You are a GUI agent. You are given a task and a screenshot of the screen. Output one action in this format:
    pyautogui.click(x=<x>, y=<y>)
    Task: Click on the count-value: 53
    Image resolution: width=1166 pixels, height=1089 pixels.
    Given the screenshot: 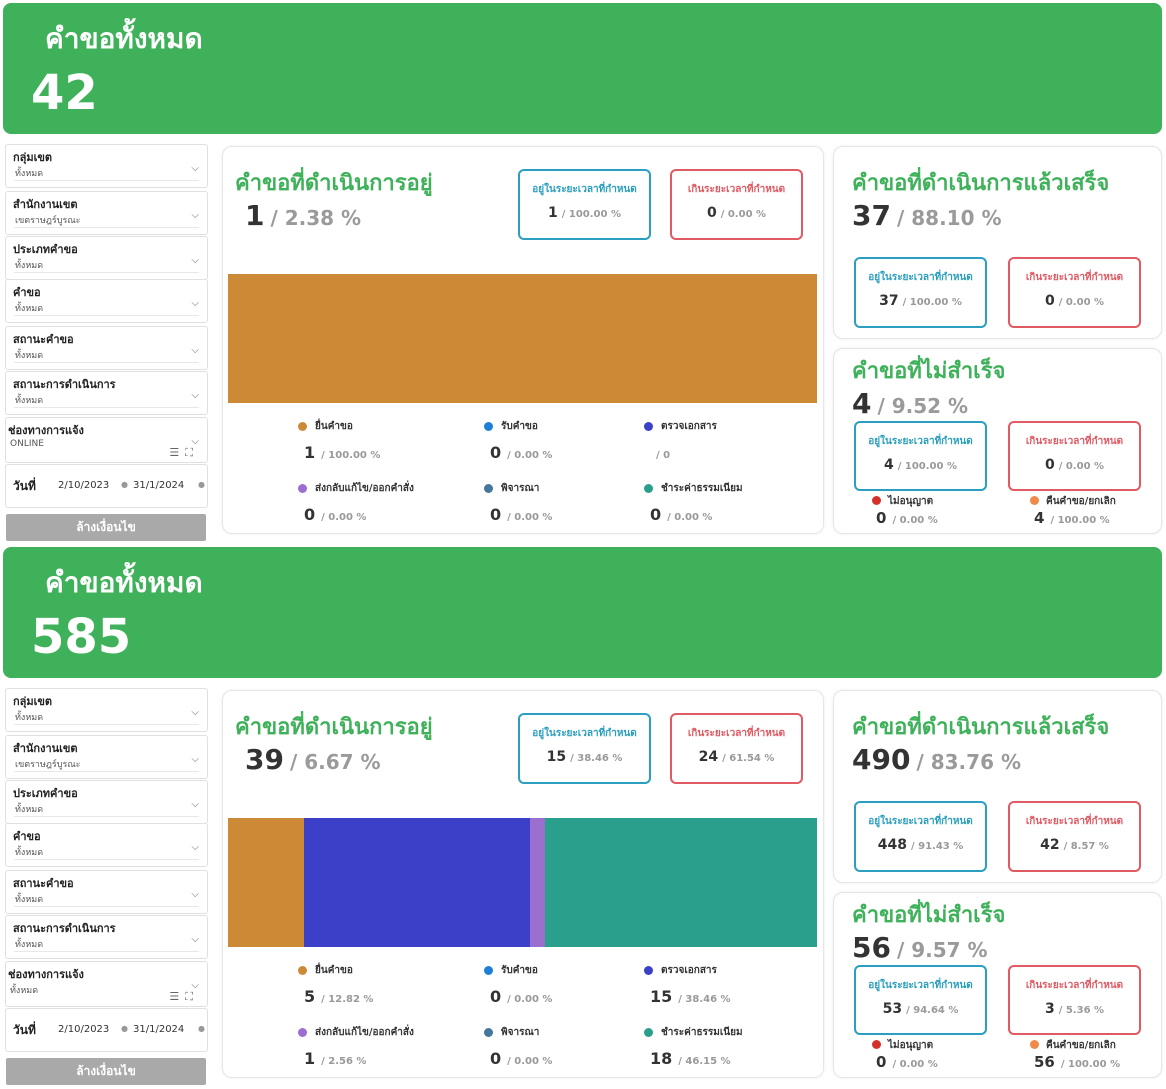 What is the action you would take?
    pyautogui.click(x=892, y=1009)
    